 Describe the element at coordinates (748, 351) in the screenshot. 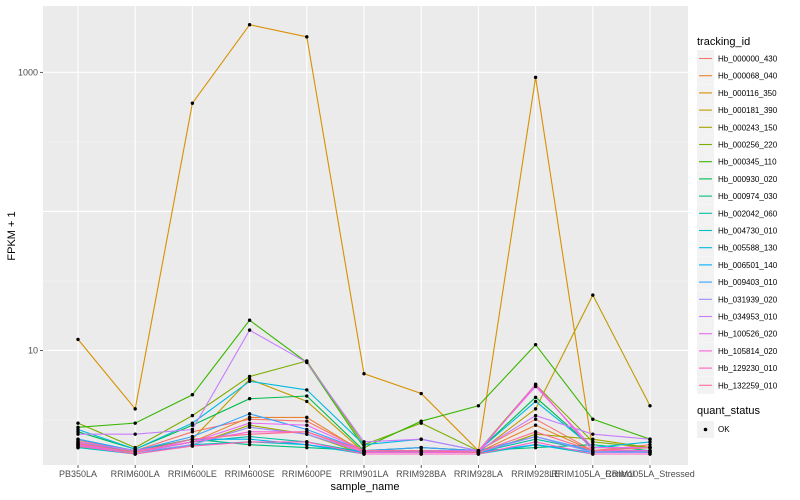

I see `legend-label: Hb_105814_020` at that location.